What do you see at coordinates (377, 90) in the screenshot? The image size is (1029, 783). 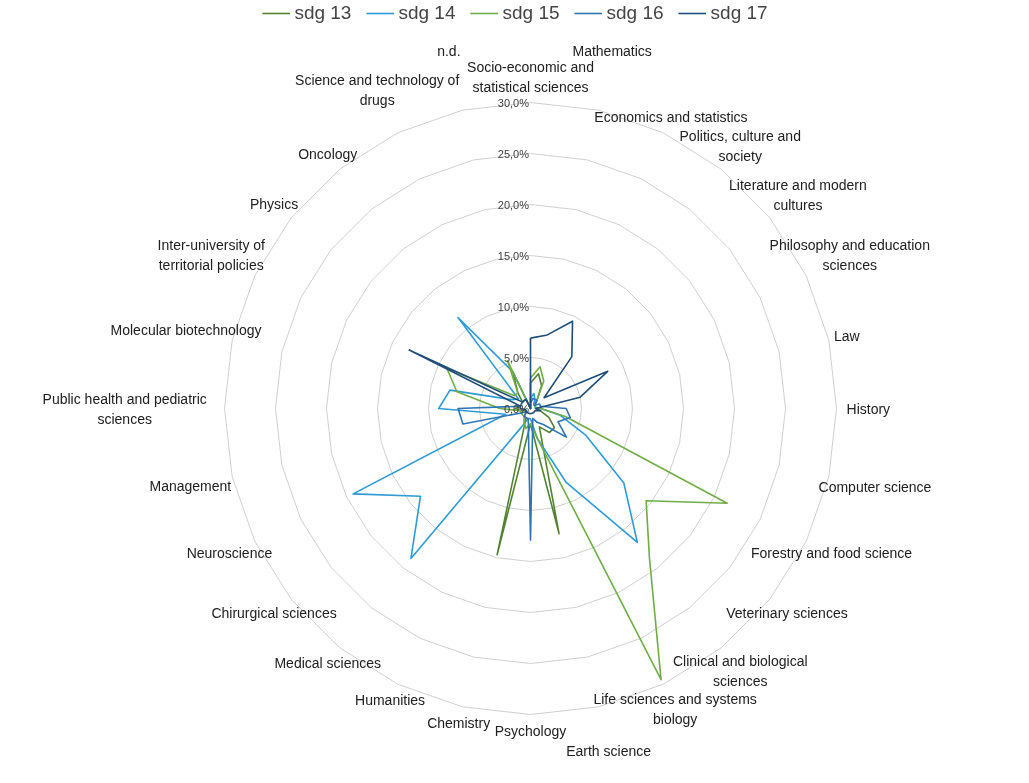 I see `spoke-label: Science and technology of drugs` at bounding box center [377, 90].